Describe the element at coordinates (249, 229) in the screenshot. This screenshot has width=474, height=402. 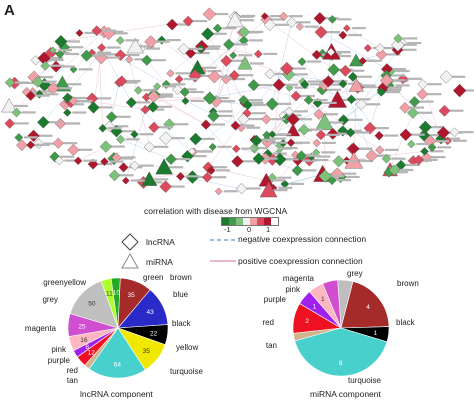
I see `colorbar-mid-label: 0` at that location.